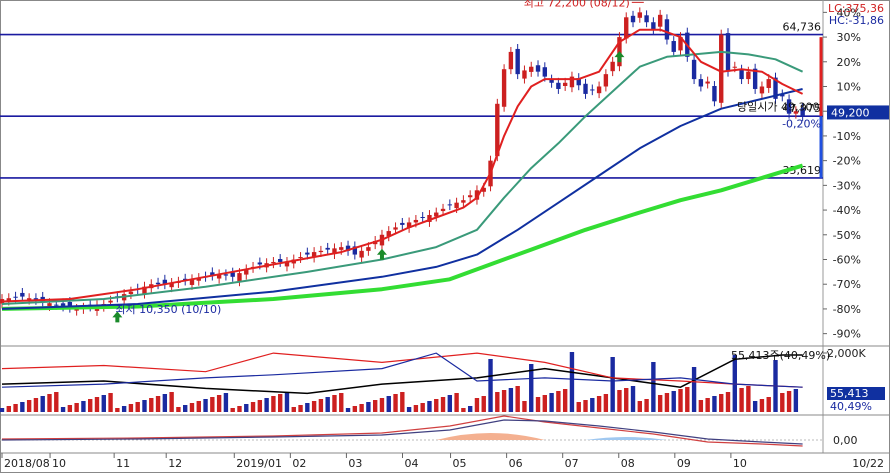 This screenshot has width=890, height=473. I want to click on price-axis-tick-label: -90%, so click(847, 334).